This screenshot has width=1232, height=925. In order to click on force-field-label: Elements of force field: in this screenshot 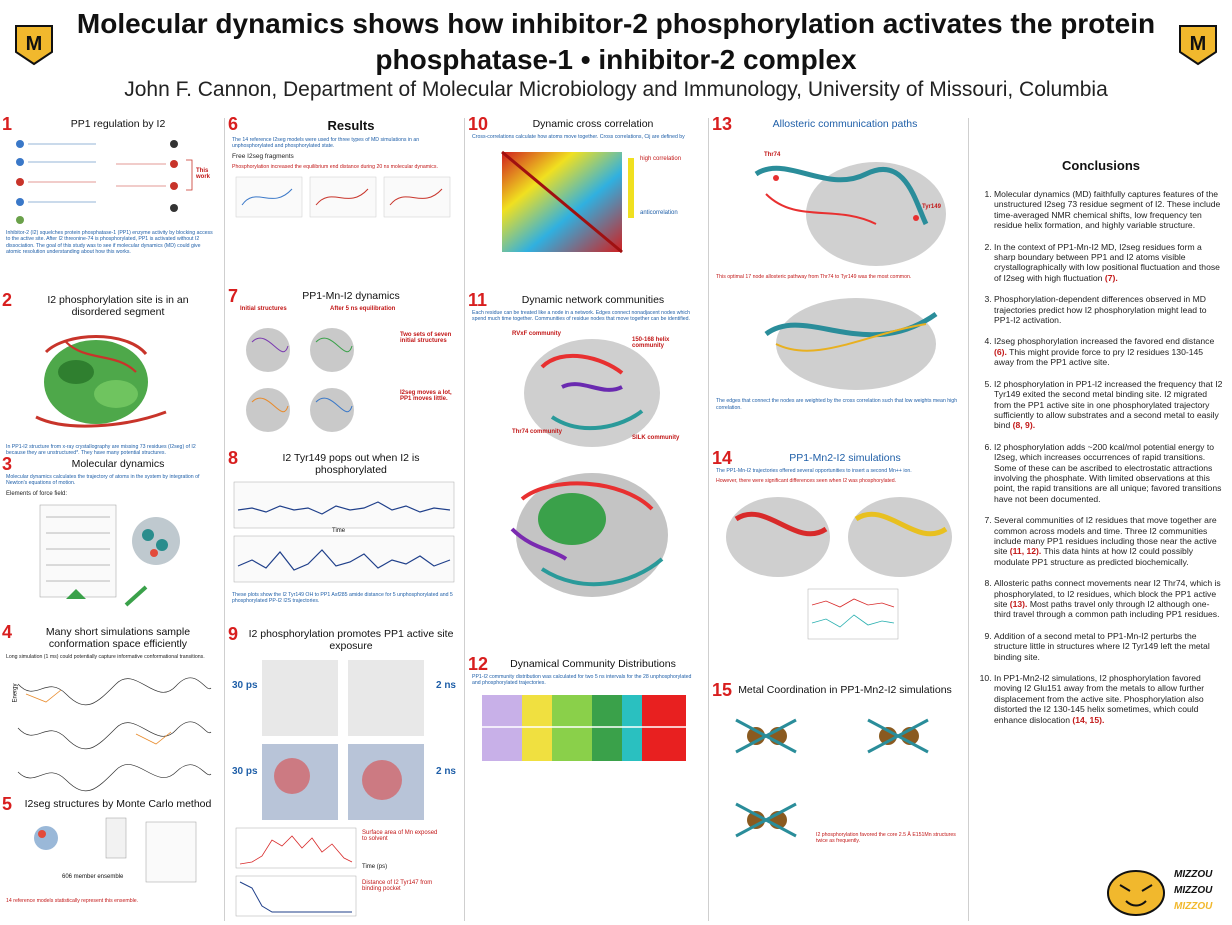, I will do `click(37, 493)`.